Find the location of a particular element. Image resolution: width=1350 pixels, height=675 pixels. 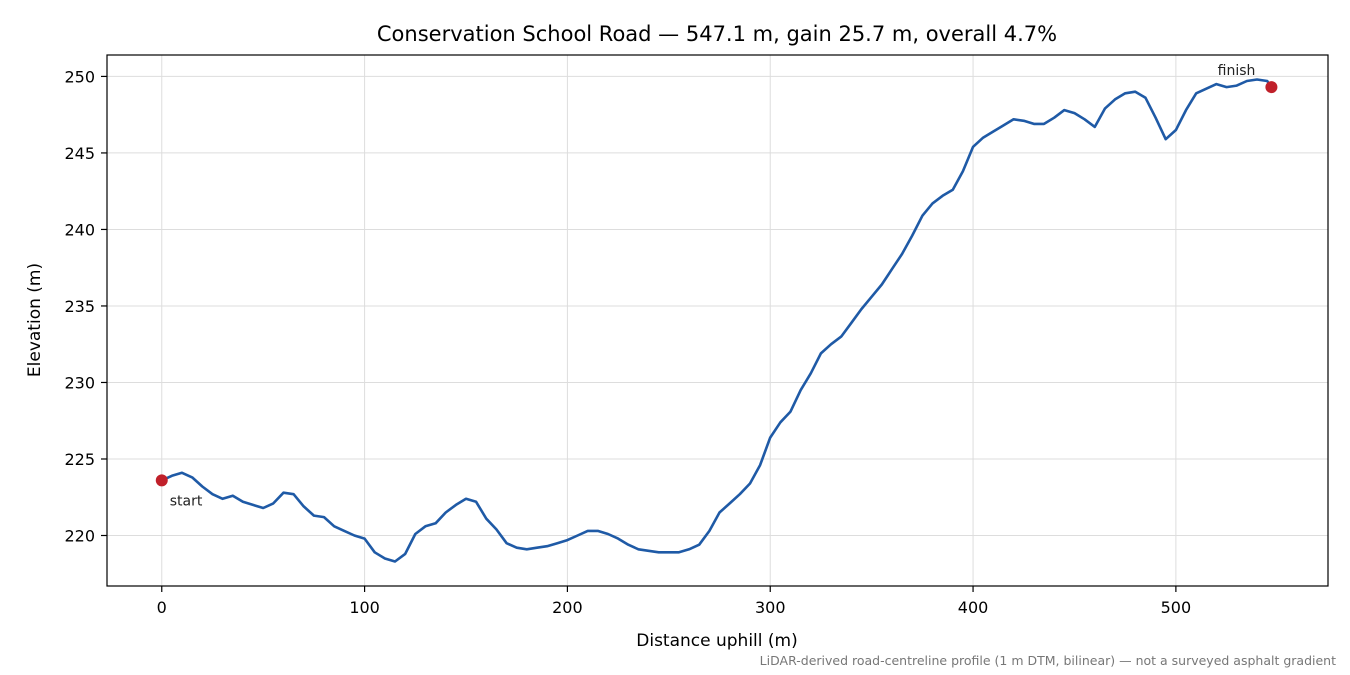

x-tick-label: 300 is located at coordinates (770, 607).